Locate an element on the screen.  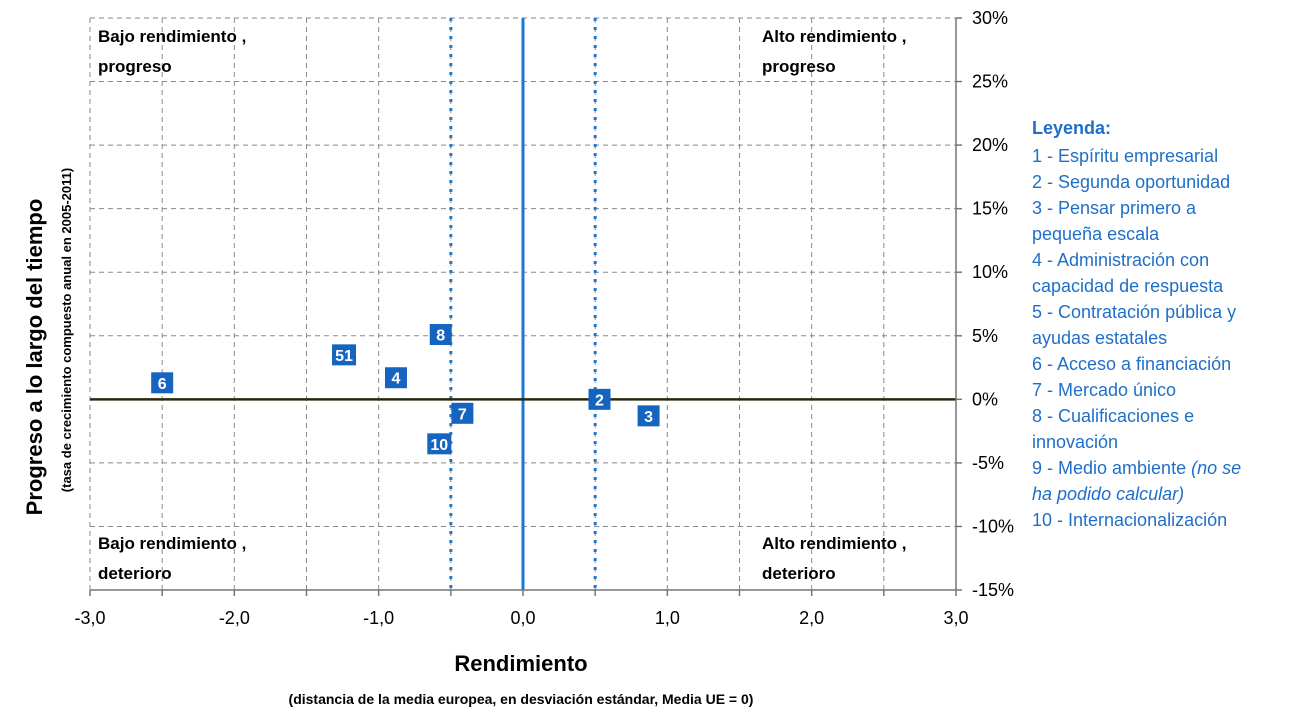
data-point-label: 6 is located at coordinates (162, 384).